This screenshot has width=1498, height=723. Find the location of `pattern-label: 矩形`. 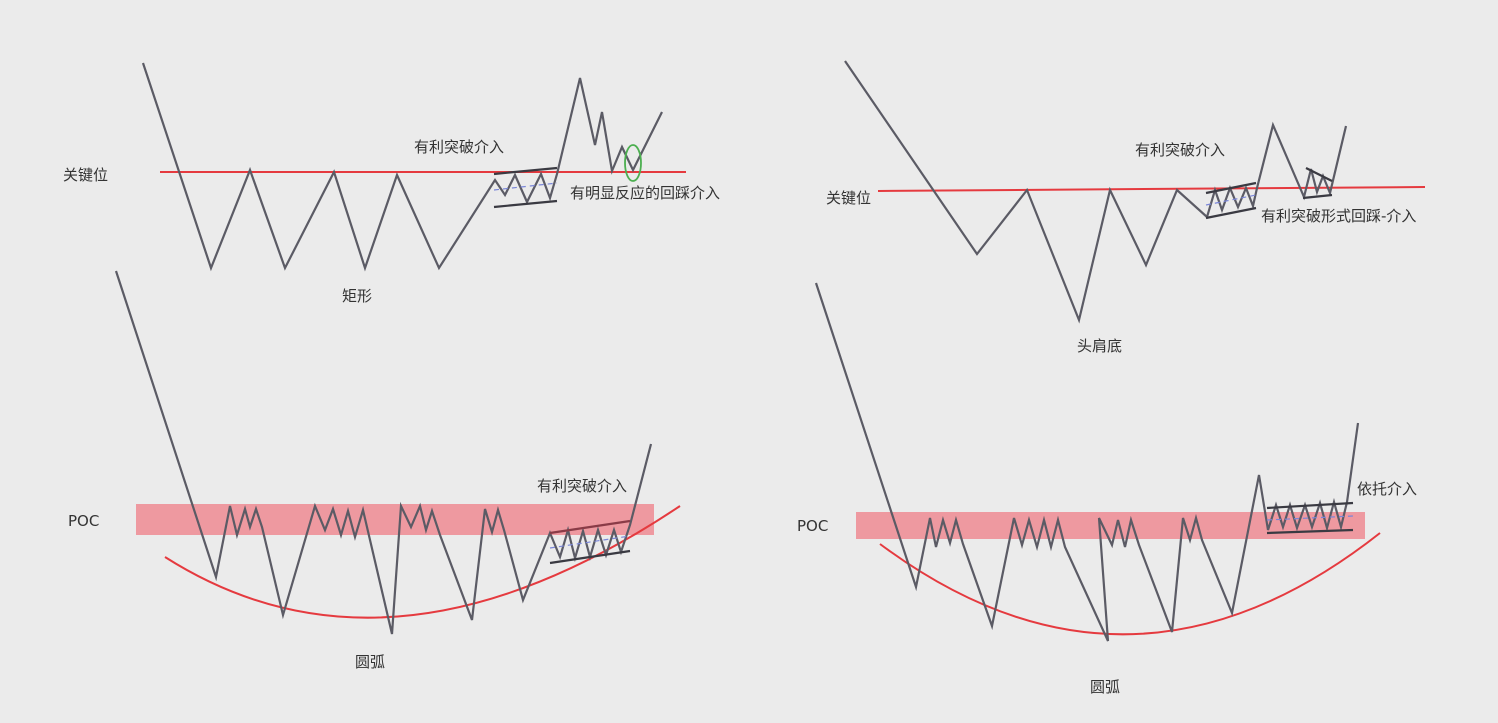

pattern-label: 矩形 is located at coordinates (357, 296).